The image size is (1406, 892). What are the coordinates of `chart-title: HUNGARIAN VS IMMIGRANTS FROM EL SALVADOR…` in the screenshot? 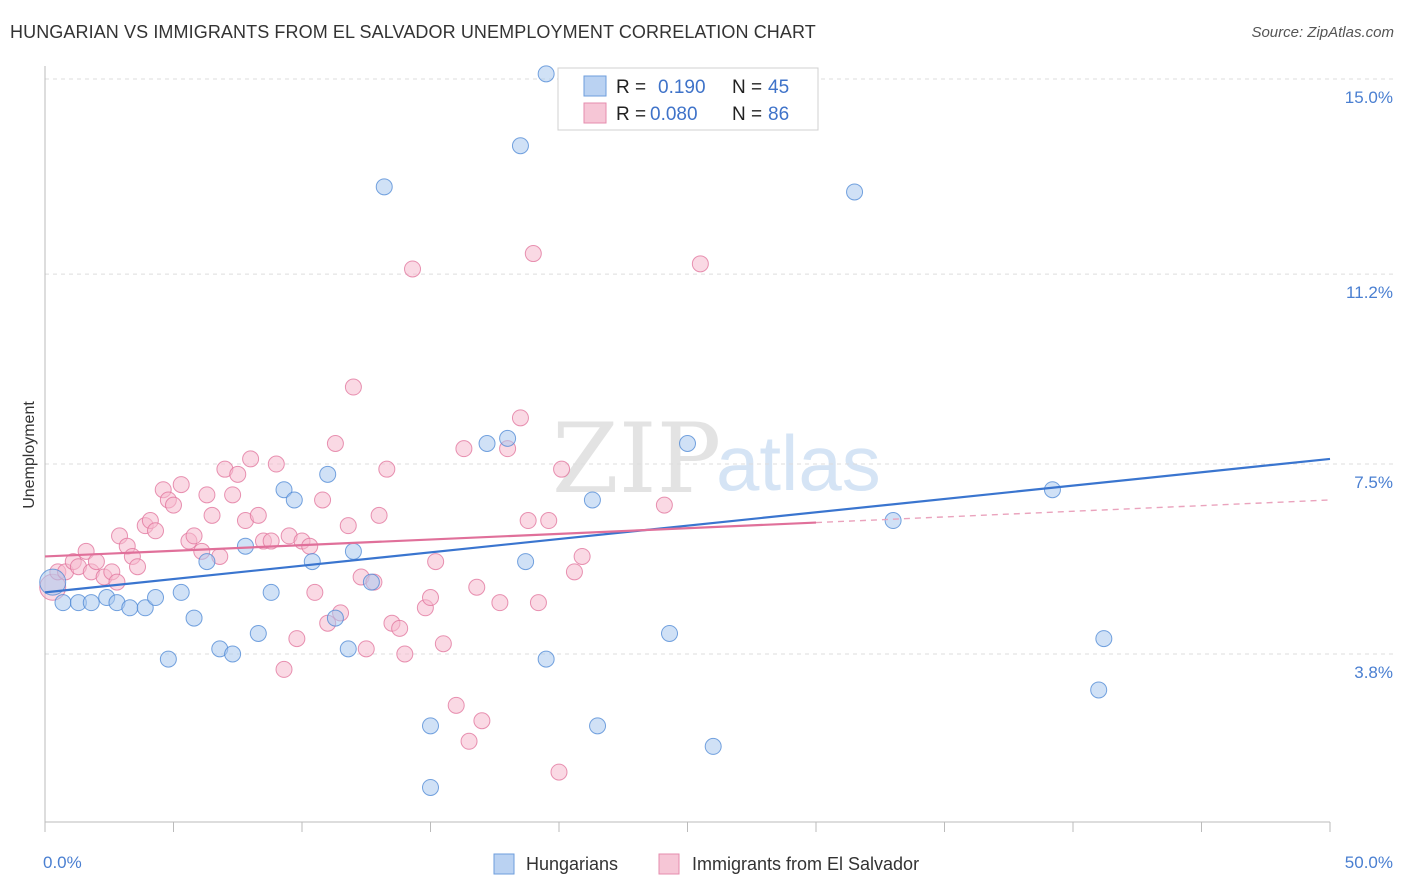 It's located at (413, 32).